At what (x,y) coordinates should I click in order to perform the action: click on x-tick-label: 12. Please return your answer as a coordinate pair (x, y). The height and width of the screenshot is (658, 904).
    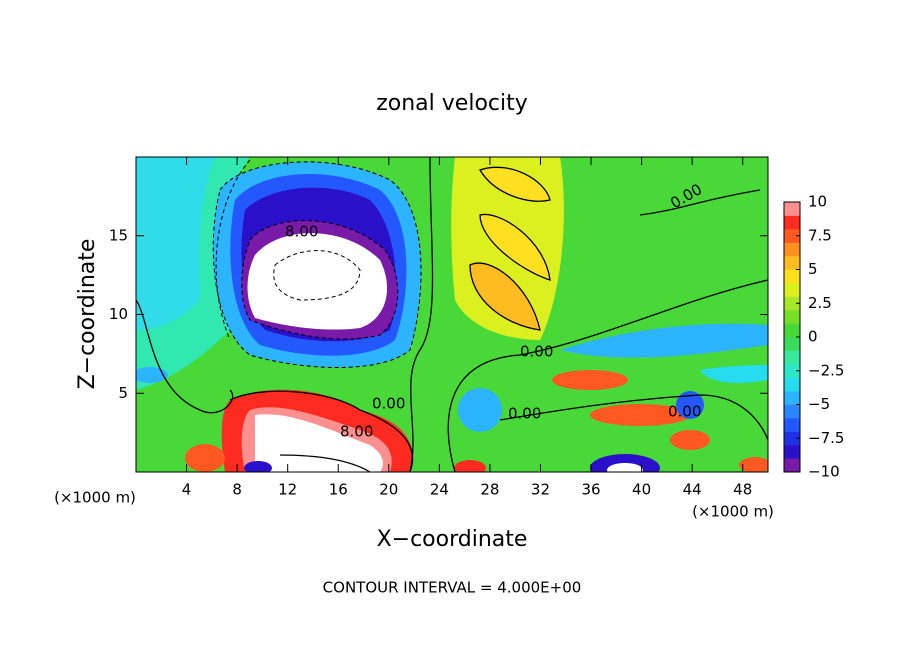
    Looking at the image, I should click on (287, 490).